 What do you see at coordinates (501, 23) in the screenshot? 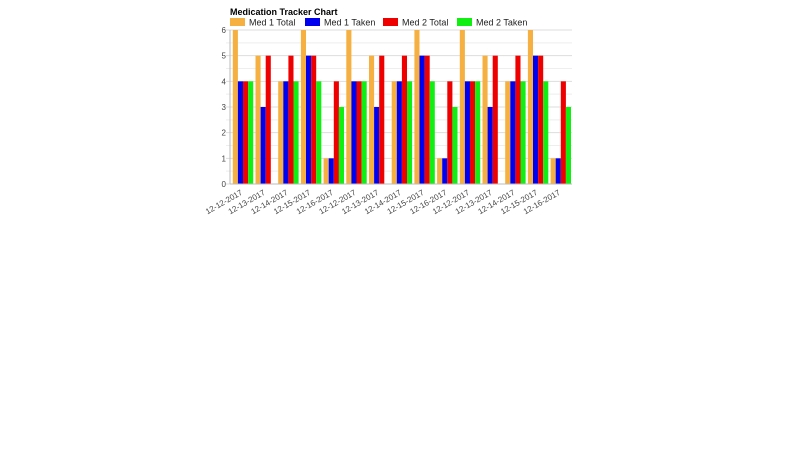
I see `legend-label: Med 2 Taken` at bounding box center [501, 23].